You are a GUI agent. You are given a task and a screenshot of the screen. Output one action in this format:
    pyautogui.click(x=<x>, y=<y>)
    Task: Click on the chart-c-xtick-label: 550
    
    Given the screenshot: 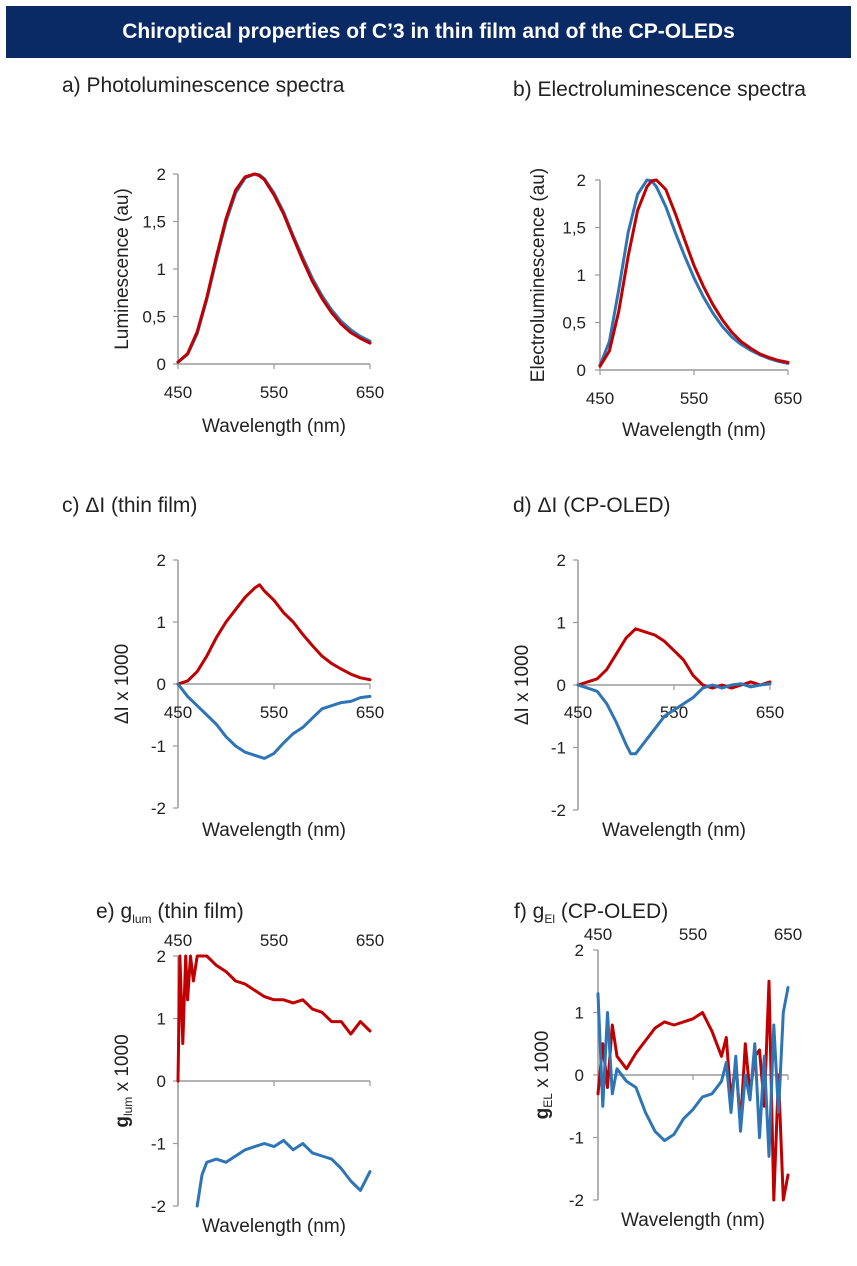 What is the action you would take?
    pyautogui.click(x=274, y=712)
    